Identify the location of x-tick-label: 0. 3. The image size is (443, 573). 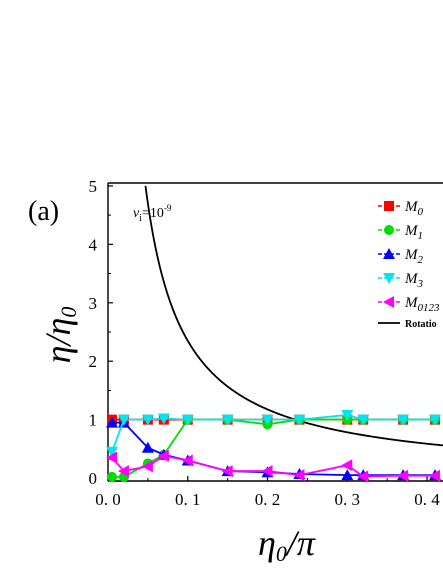
(348, 499).